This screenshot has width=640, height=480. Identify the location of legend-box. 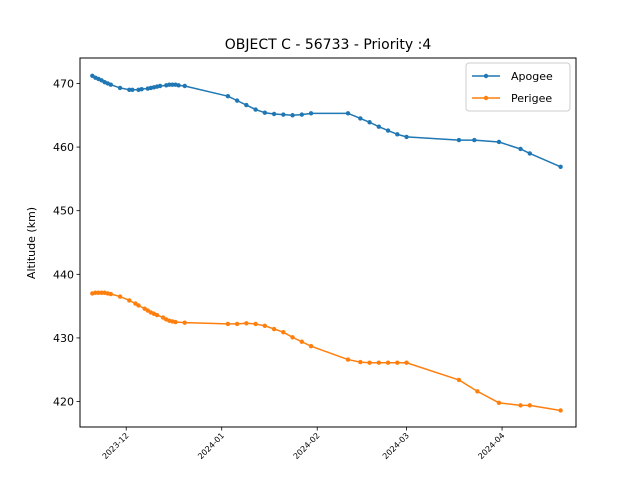
(518, 87).